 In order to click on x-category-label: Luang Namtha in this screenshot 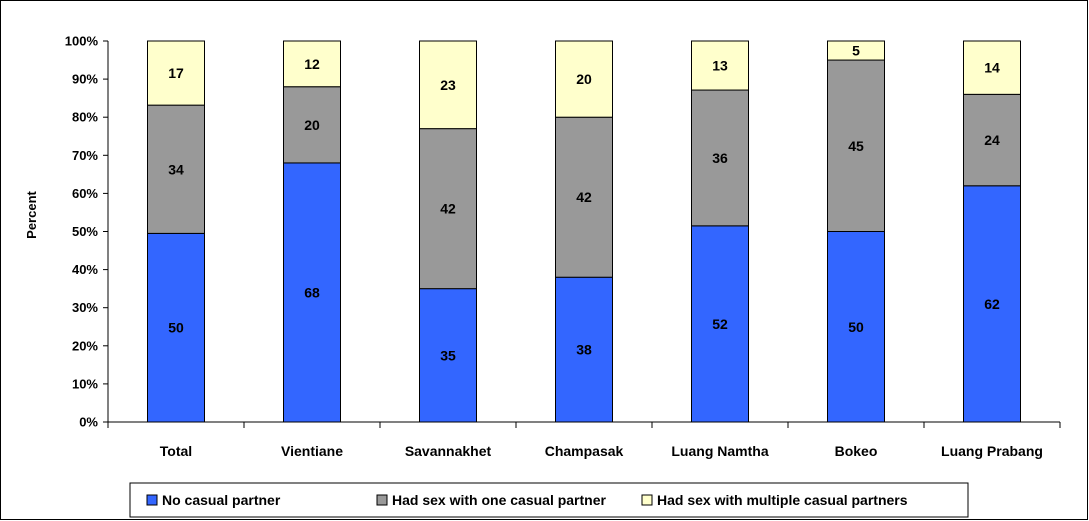, I will do `click(719, 451)`.